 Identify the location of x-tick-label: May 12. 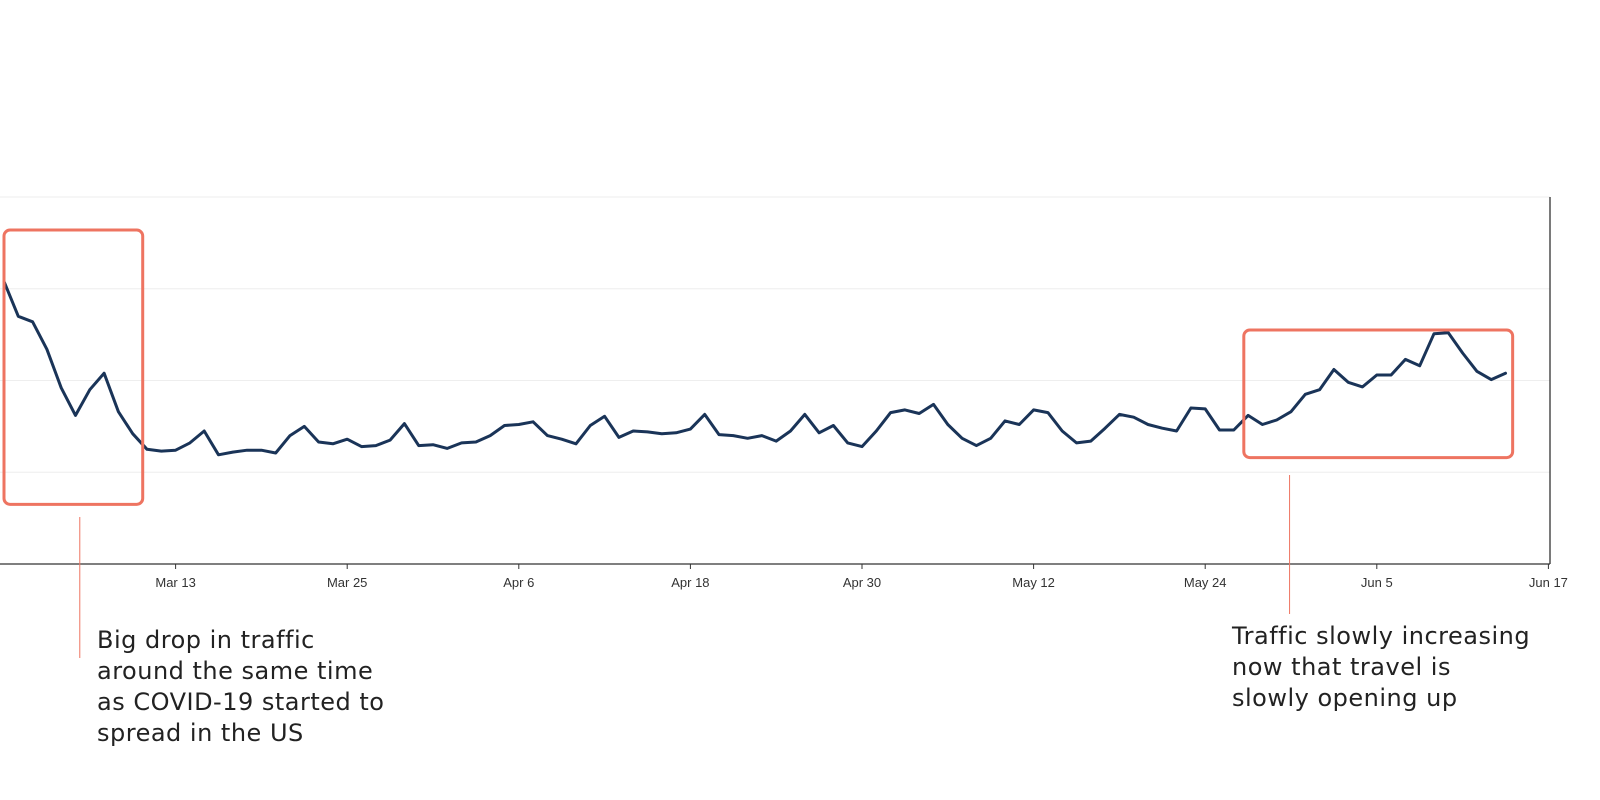
(1033, 582).